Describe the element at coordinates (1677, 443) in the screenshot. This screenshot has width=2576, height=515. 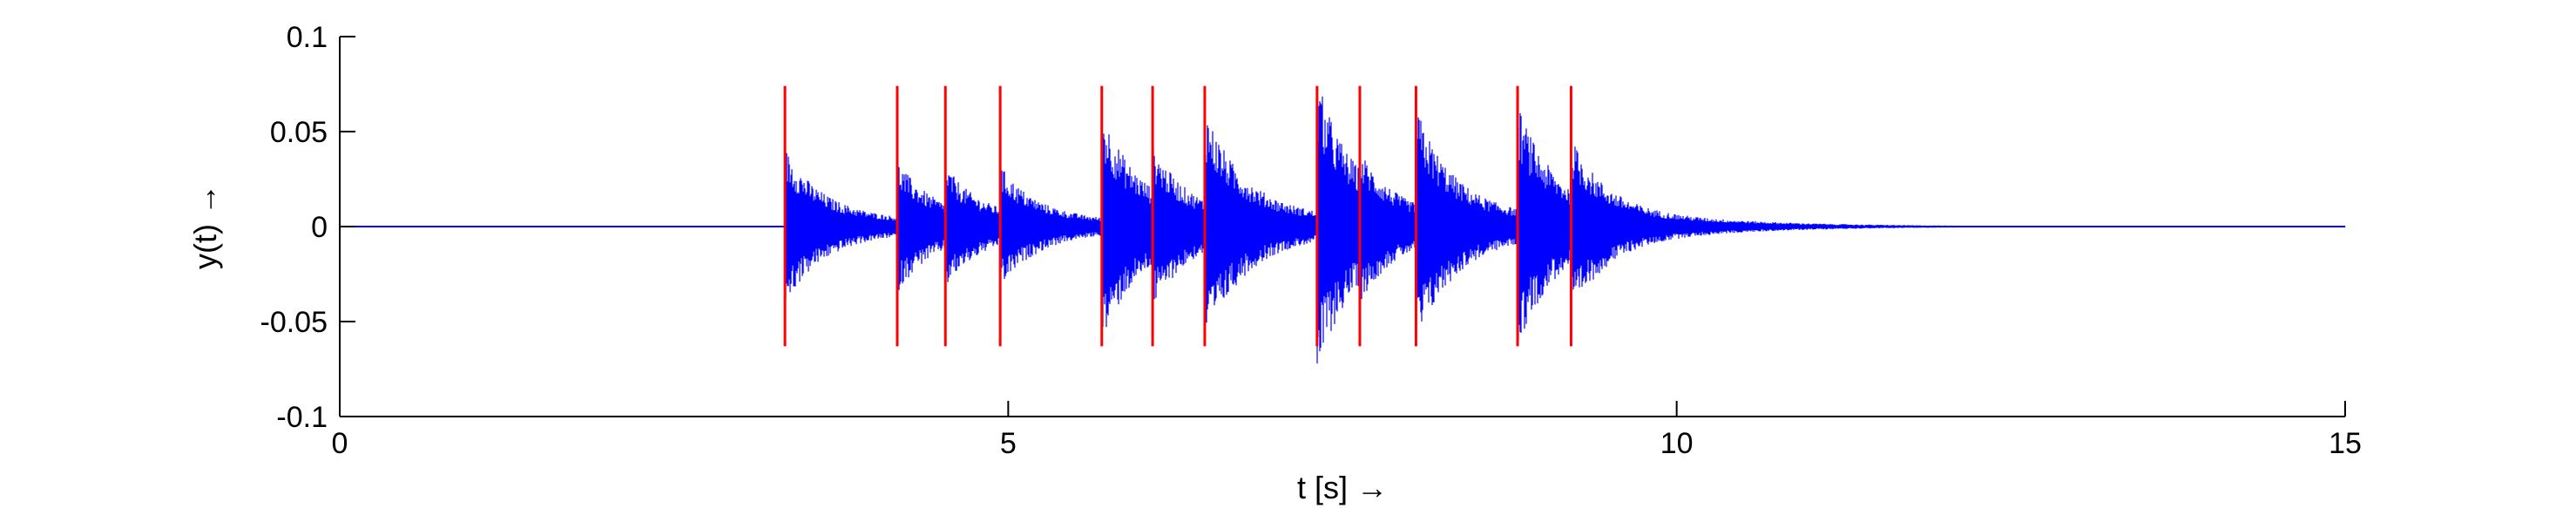
I see `x-tick-label: 10` at that location.